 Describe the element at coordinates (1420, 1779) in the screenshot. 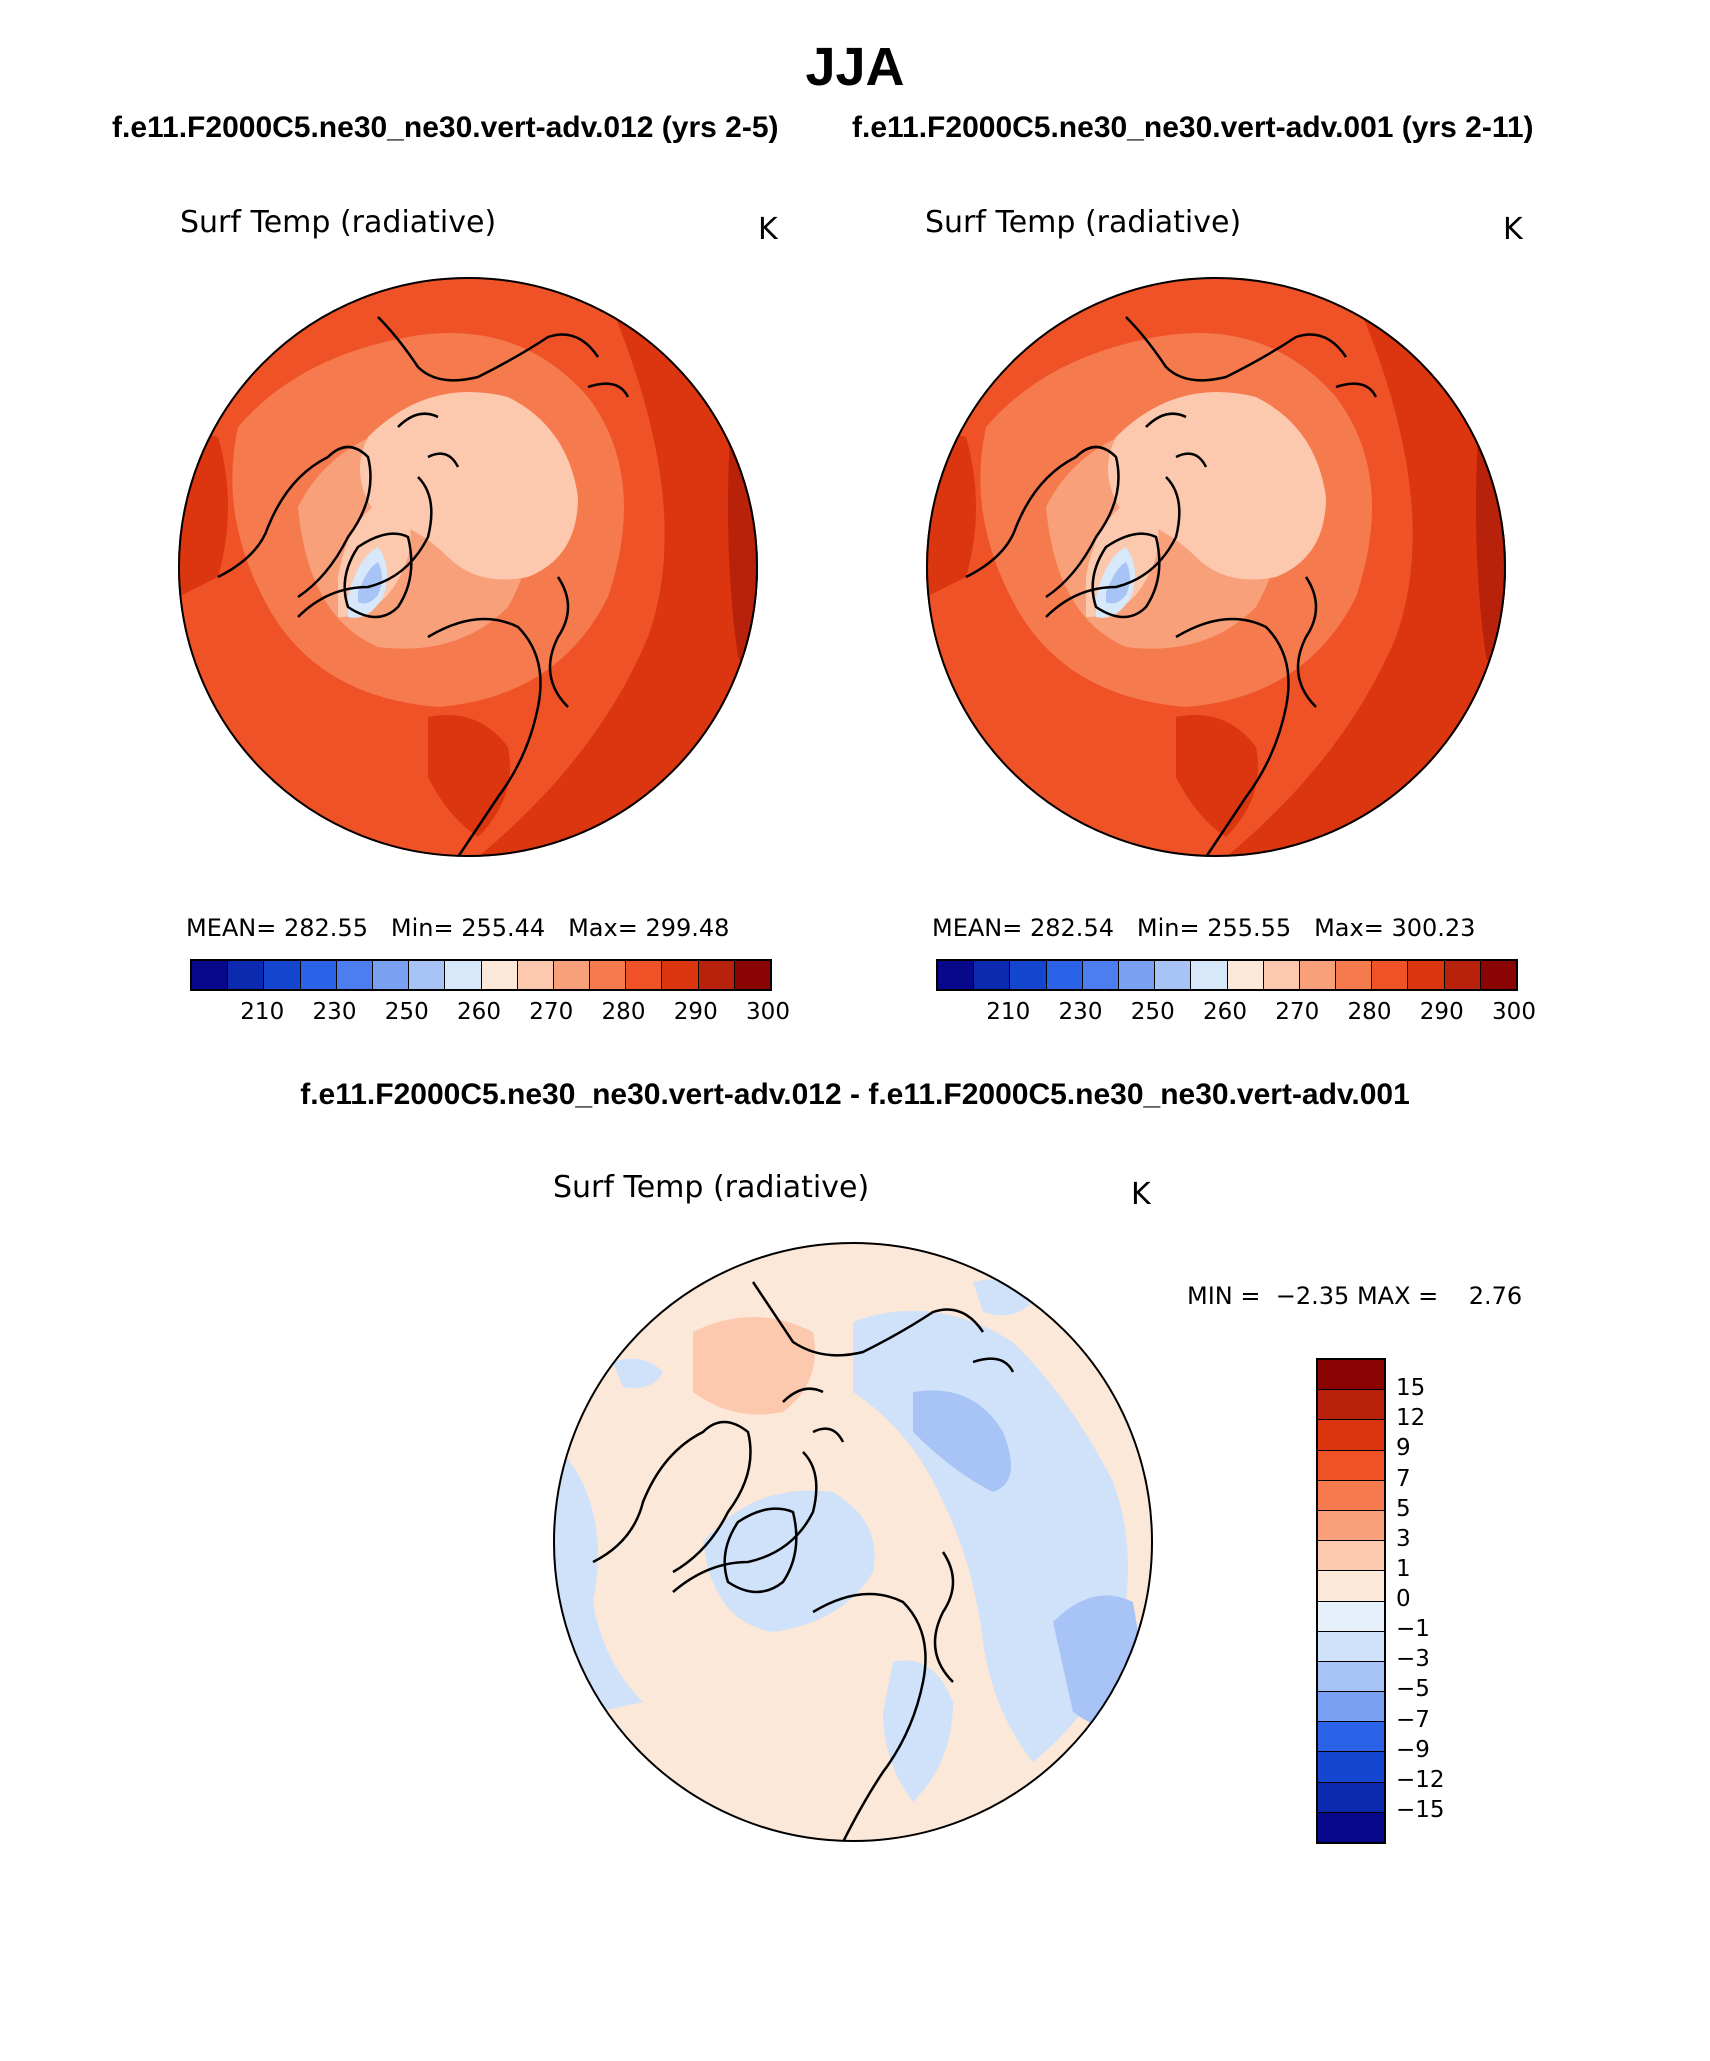

I see `diff-colorbar-tick-label: −12` at that location.